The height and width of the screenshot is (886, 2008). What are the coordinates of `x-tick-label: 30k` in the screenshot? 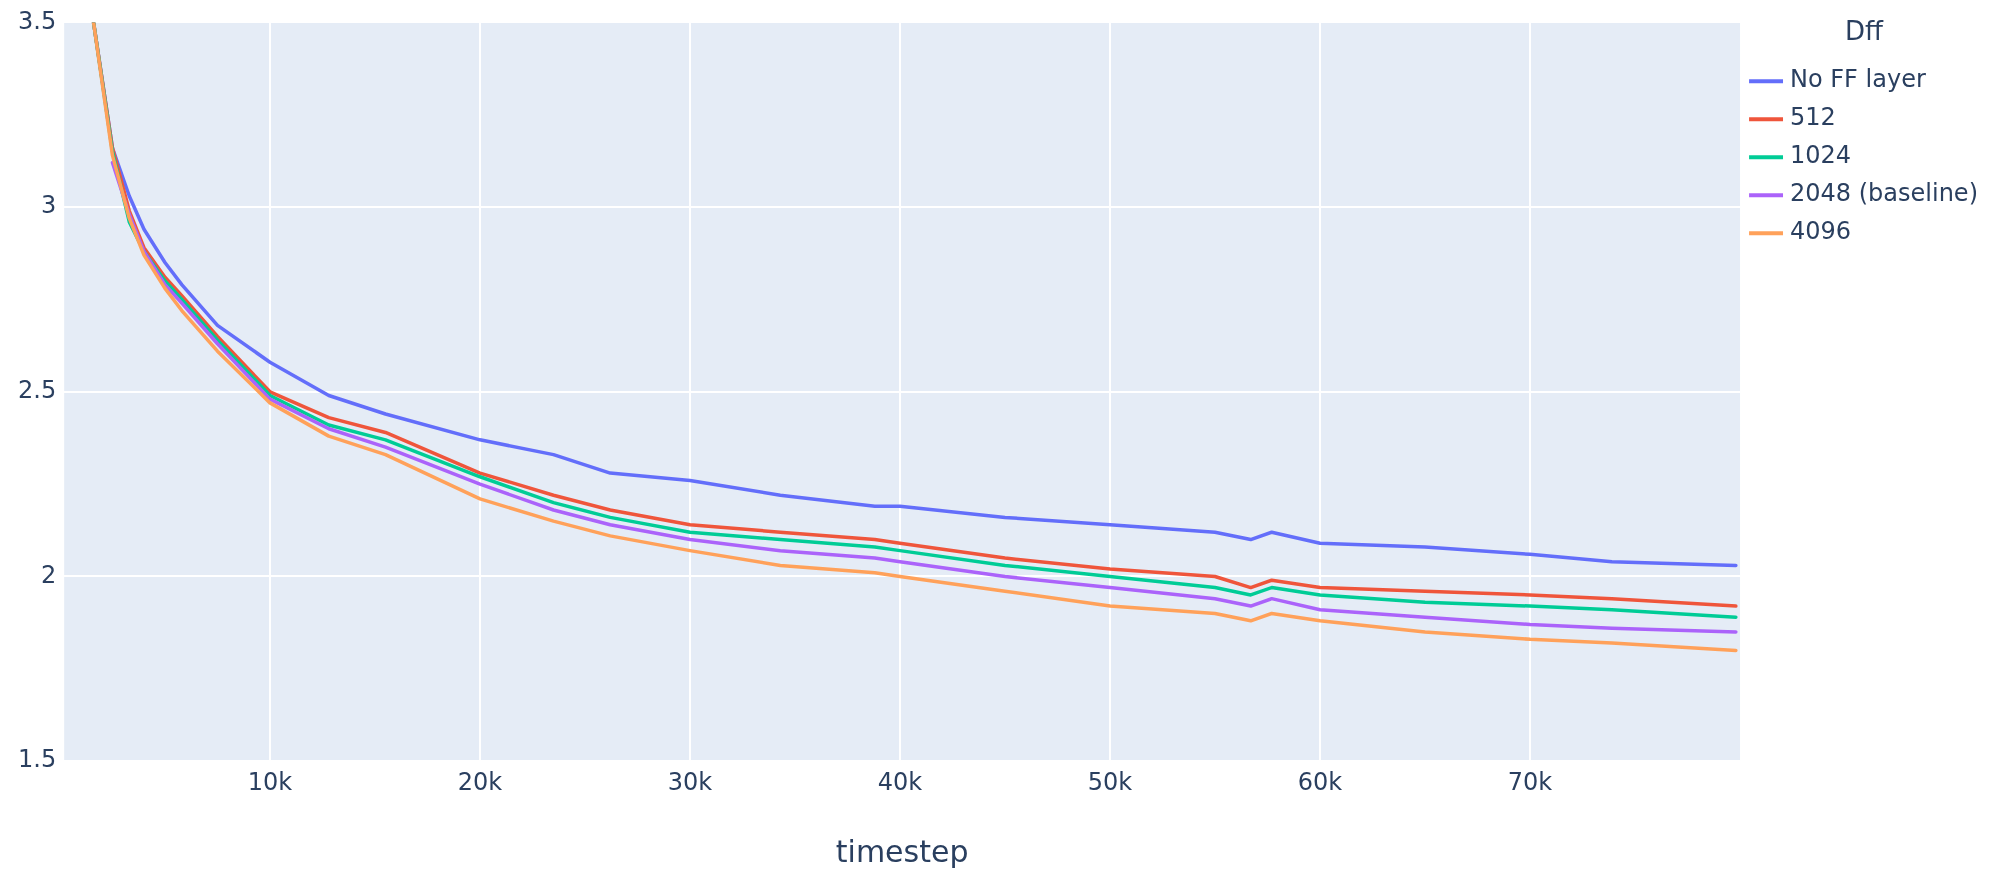 It's located at (690, 781).